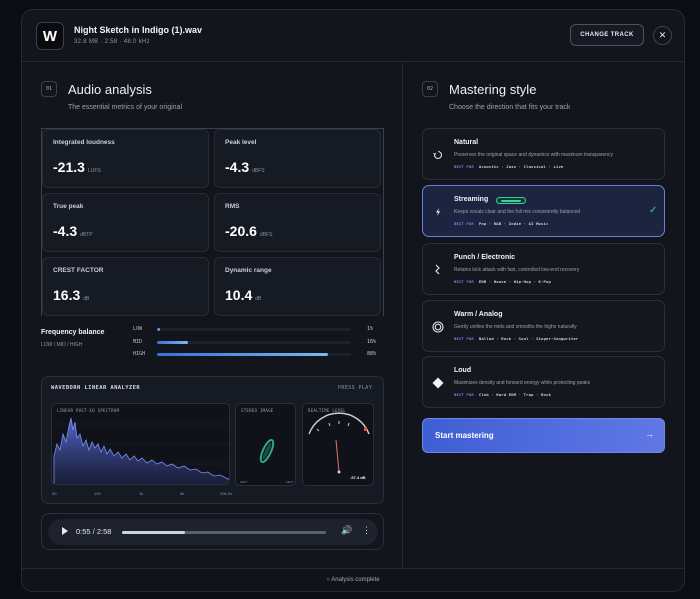 Image resolution: width=700 pixels, height=599 pixels. Describe the element at coordinates (365, 429) in the screenshot. I see `clip-indicator` at that location.